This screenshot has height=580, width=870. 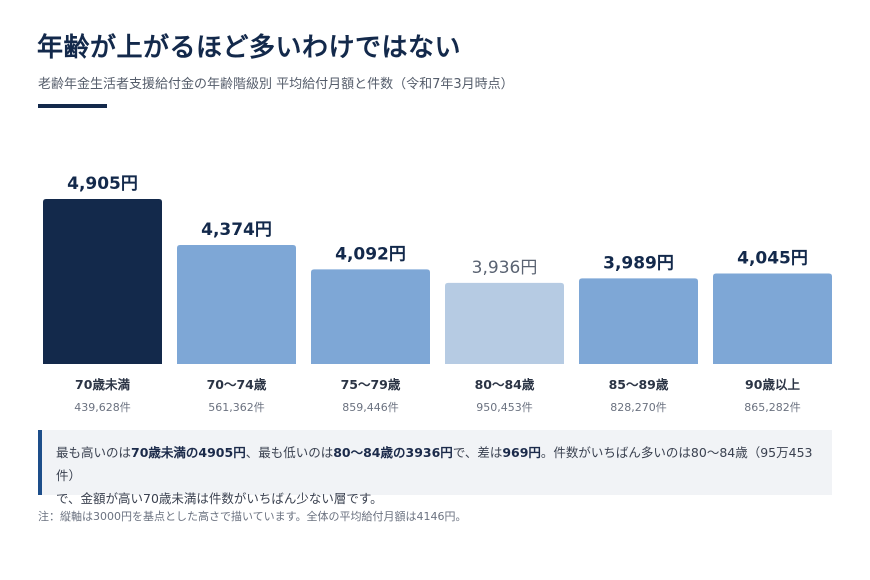 What do you see at coordinates (219, 498) in the screenshot?
I see `summary-line-2: で、金額が高い70歳未満は件数がいちばん少ない層です。` at bounding box center [219, 498].